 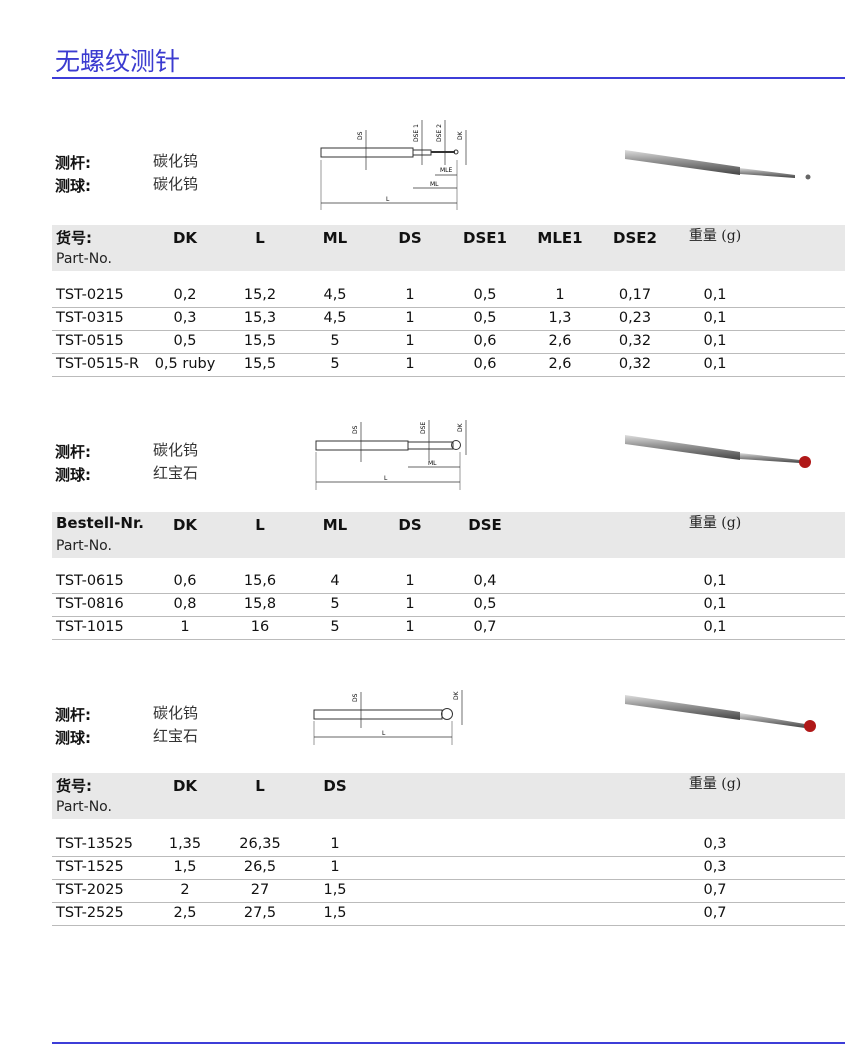 I want to click on part-number: TST-0315, so click(x=90, y=318).